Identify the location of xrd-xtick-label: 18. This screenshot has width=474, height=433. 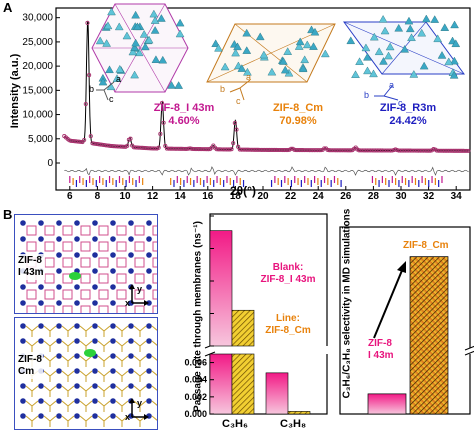
(236, 195).